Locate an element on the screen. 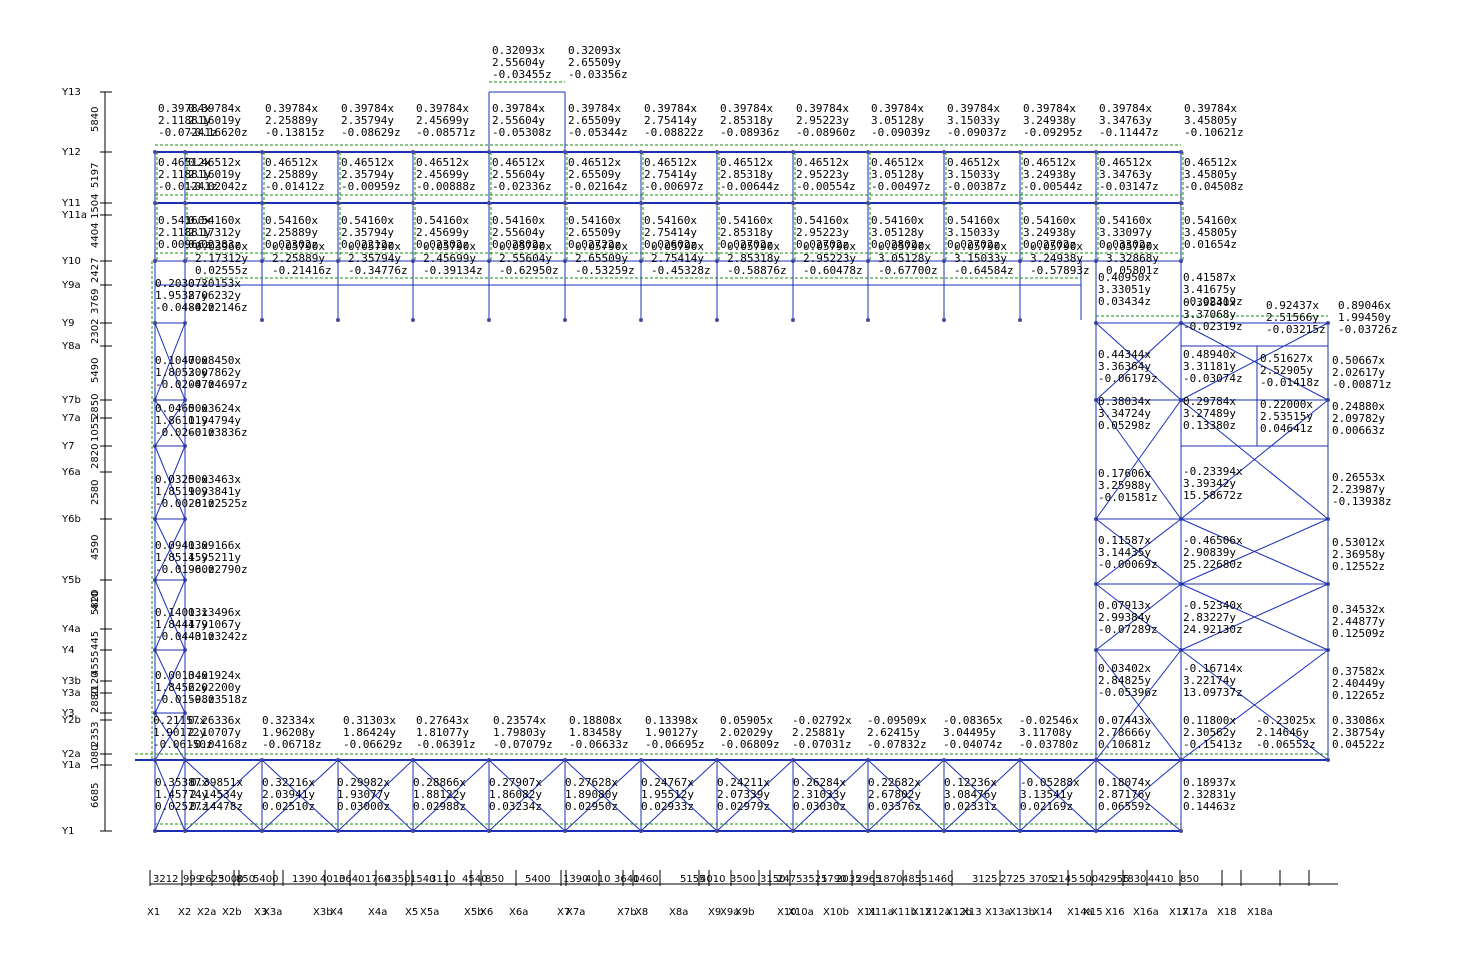 This screenshot has width=1457, height=959. displacement-label-y10-line: 2.85318y is located at coordinates (753, 258).